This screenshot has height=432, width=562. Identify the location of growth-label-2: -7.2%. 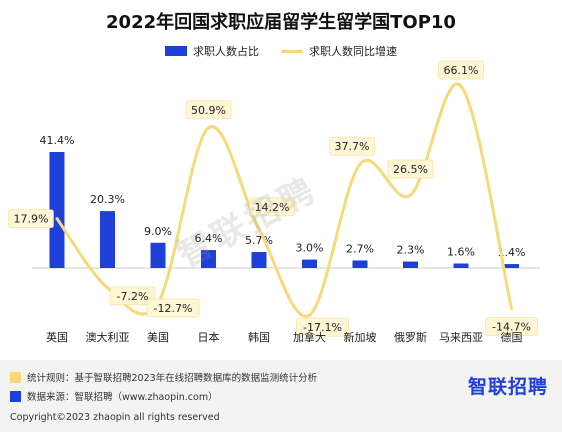
(133, 296).